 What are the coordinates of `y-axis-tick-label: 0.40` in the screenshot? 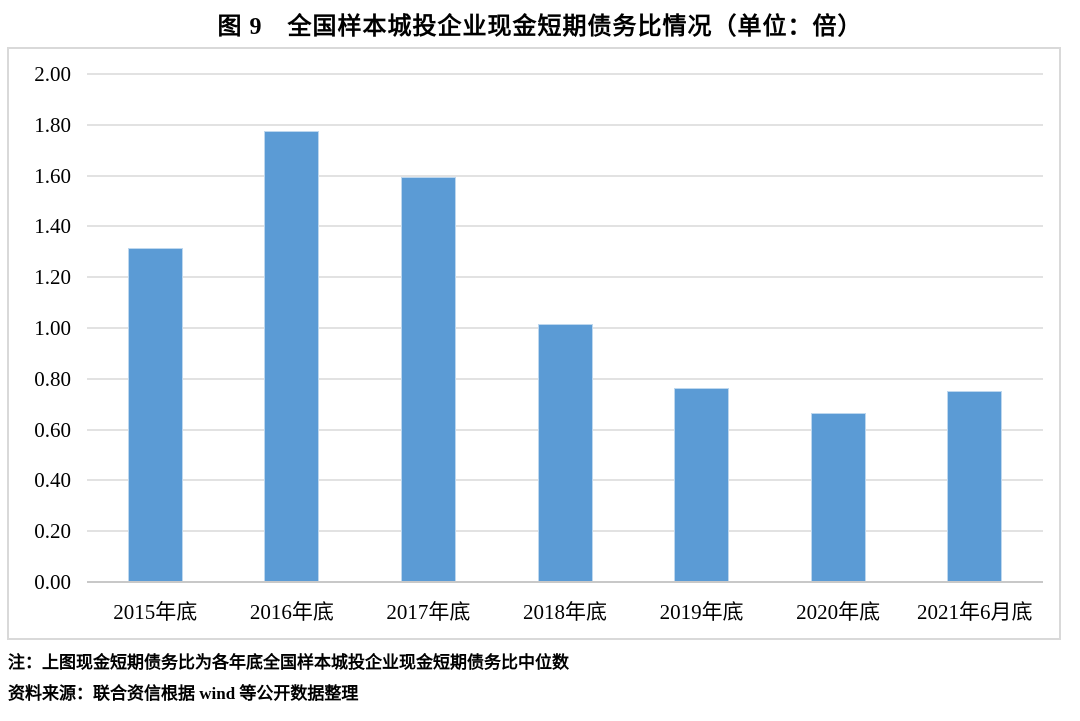 It's located at (52, 480).